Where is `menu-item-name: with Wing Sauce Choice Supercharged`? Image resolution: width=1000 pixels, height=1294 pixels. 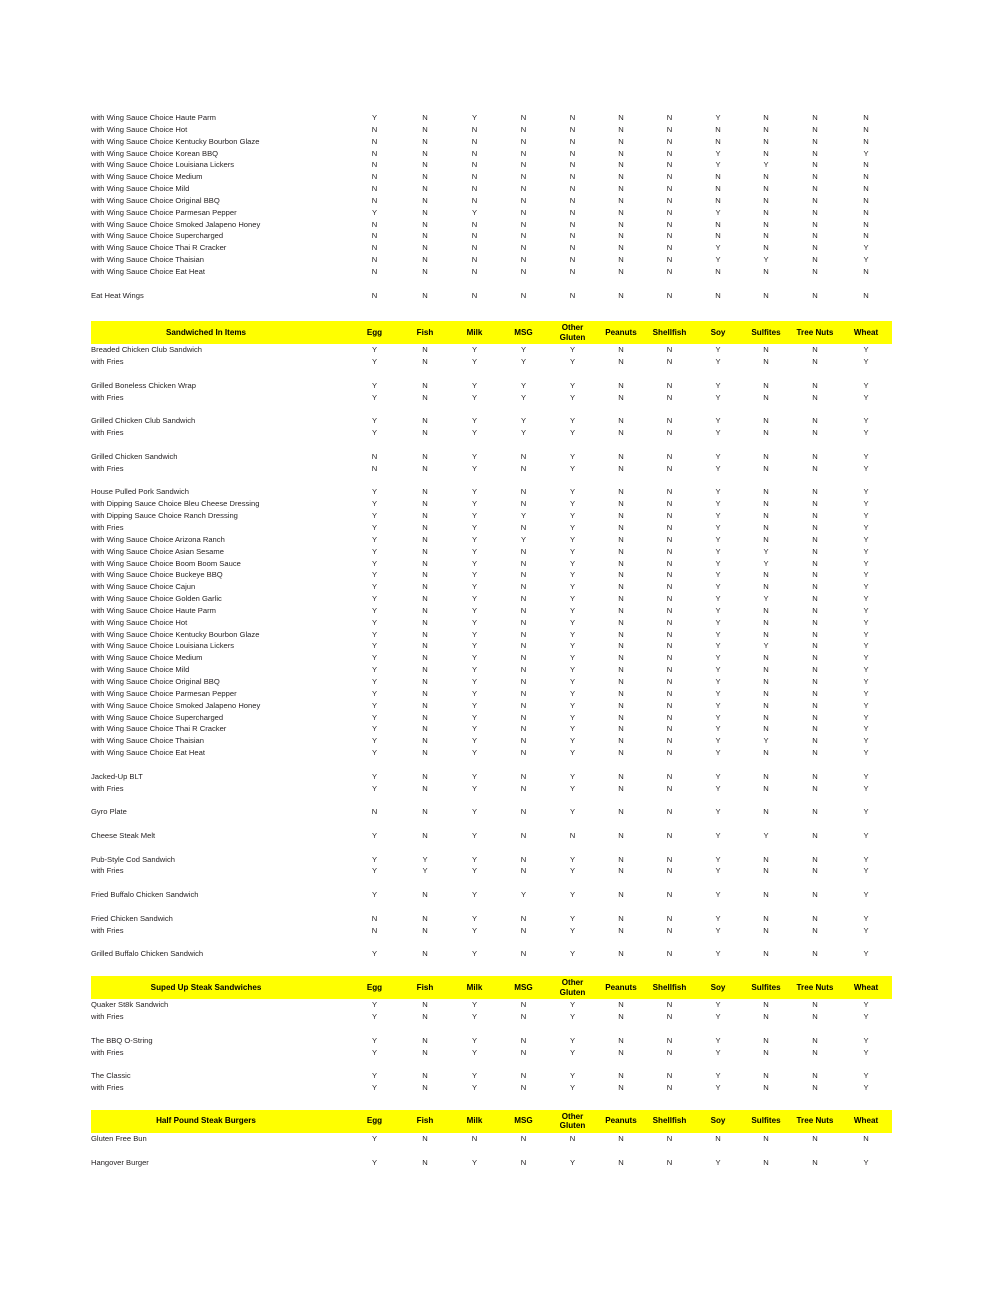 menu-item-name: with Wing Sauce Choice Supercharged is located at coordinates (157, 236).